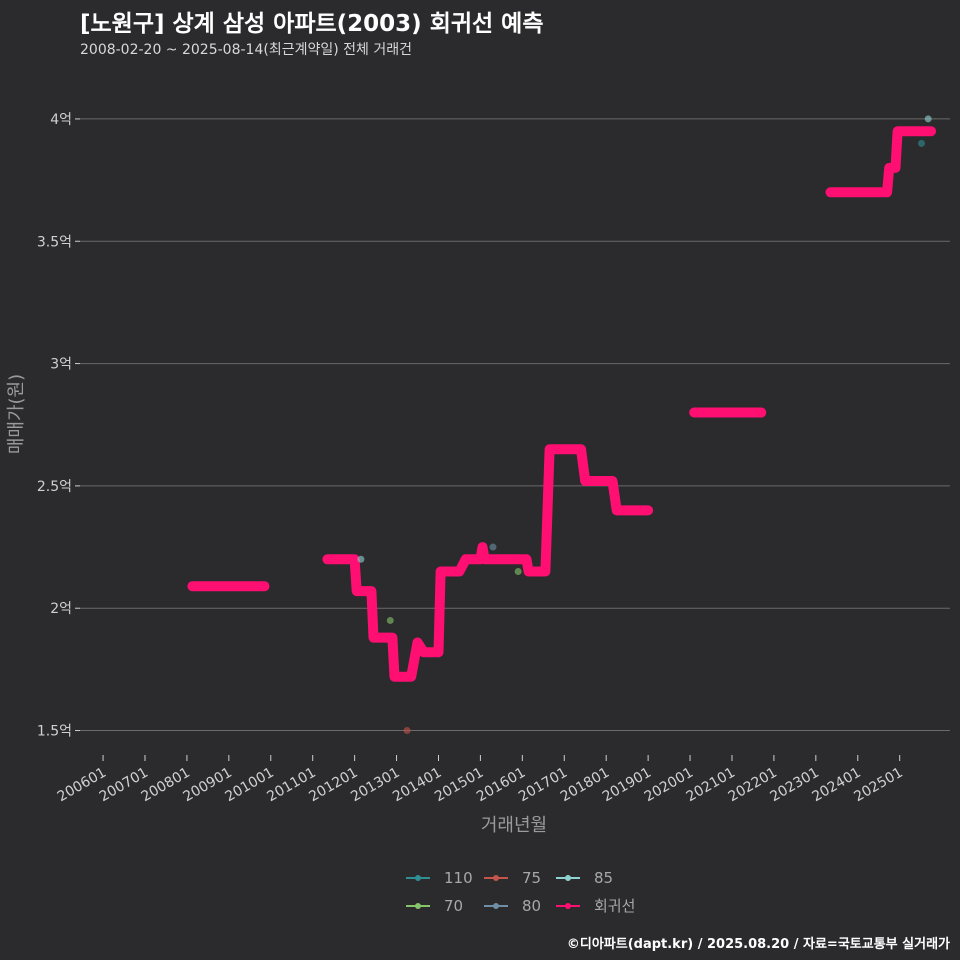  What do you see at coordinates (434, 906) in the screenshot?
I see `legend-item: 70` at bounding box center [434, 906].